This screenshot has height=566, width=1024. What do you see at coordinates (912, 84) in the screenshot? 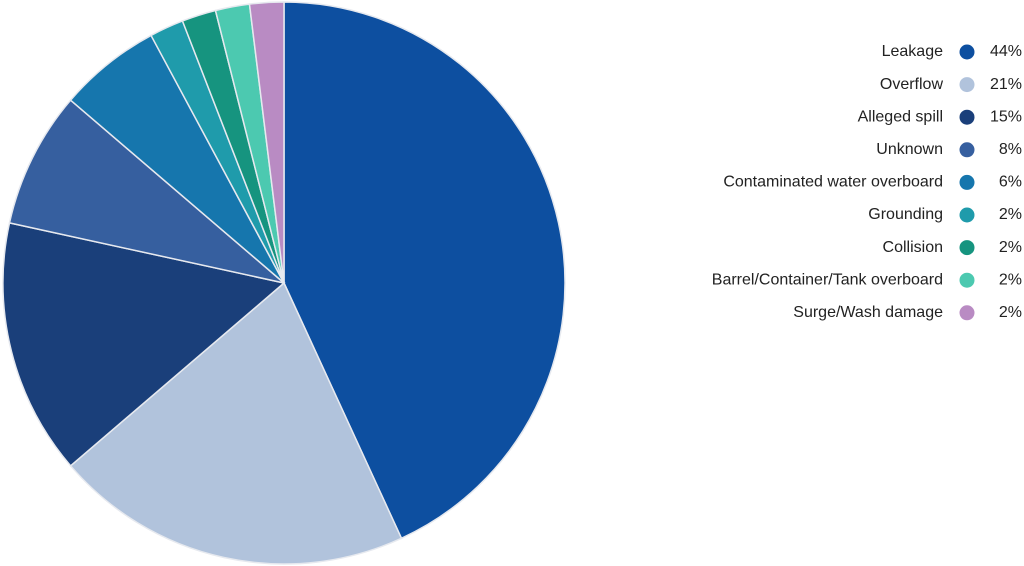
I see `legend-label: Overflow` at bounding box center [912, 84].